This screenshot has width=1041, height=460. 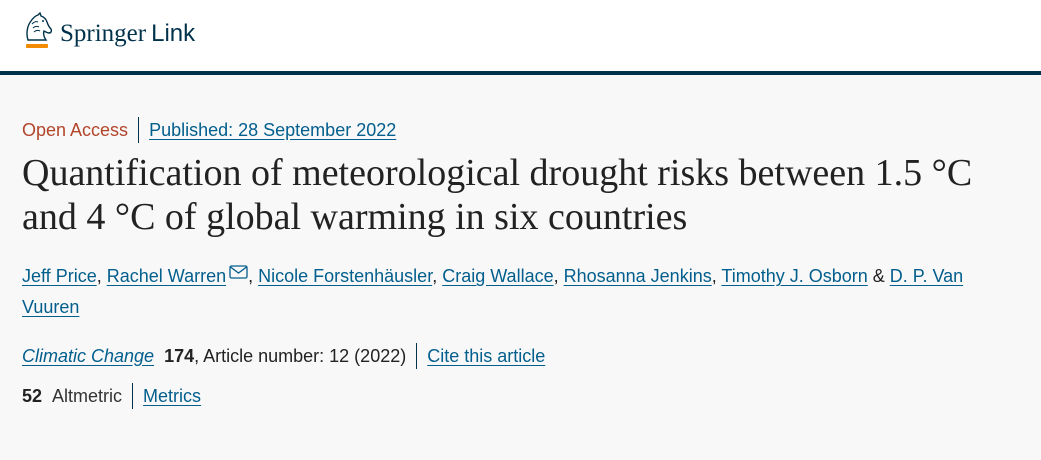 What do you see at coordinates (345, 276) in the screenshot?
I see `author-link: Nicole Forstenhäusler` at bounding box center [345, 276].